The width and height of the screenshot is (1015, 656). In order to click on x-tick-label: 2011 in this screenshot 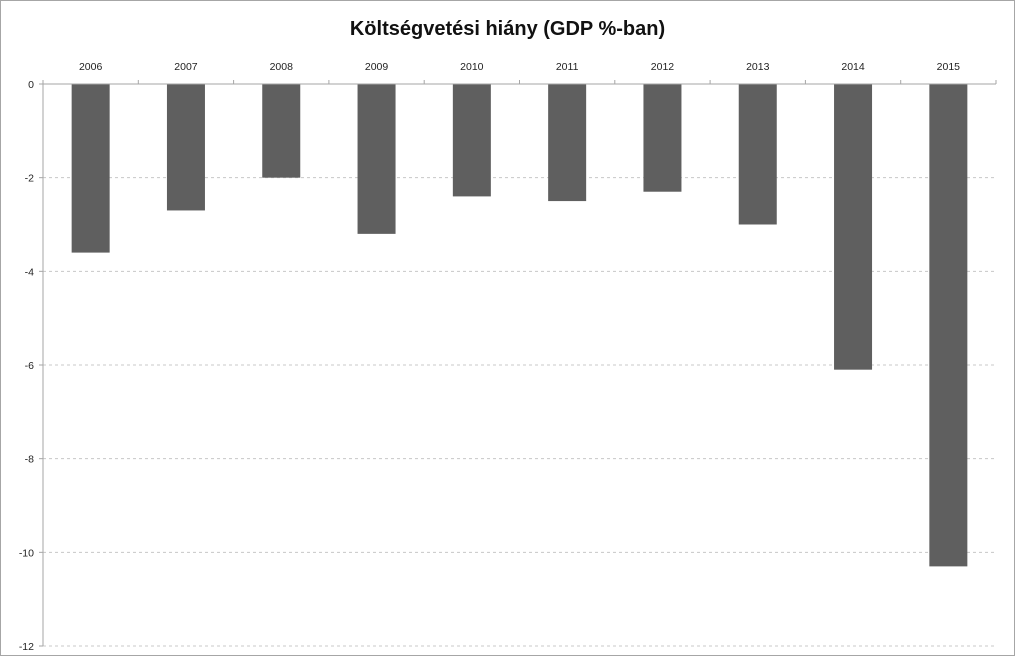, I will do `click(567, 67)`.